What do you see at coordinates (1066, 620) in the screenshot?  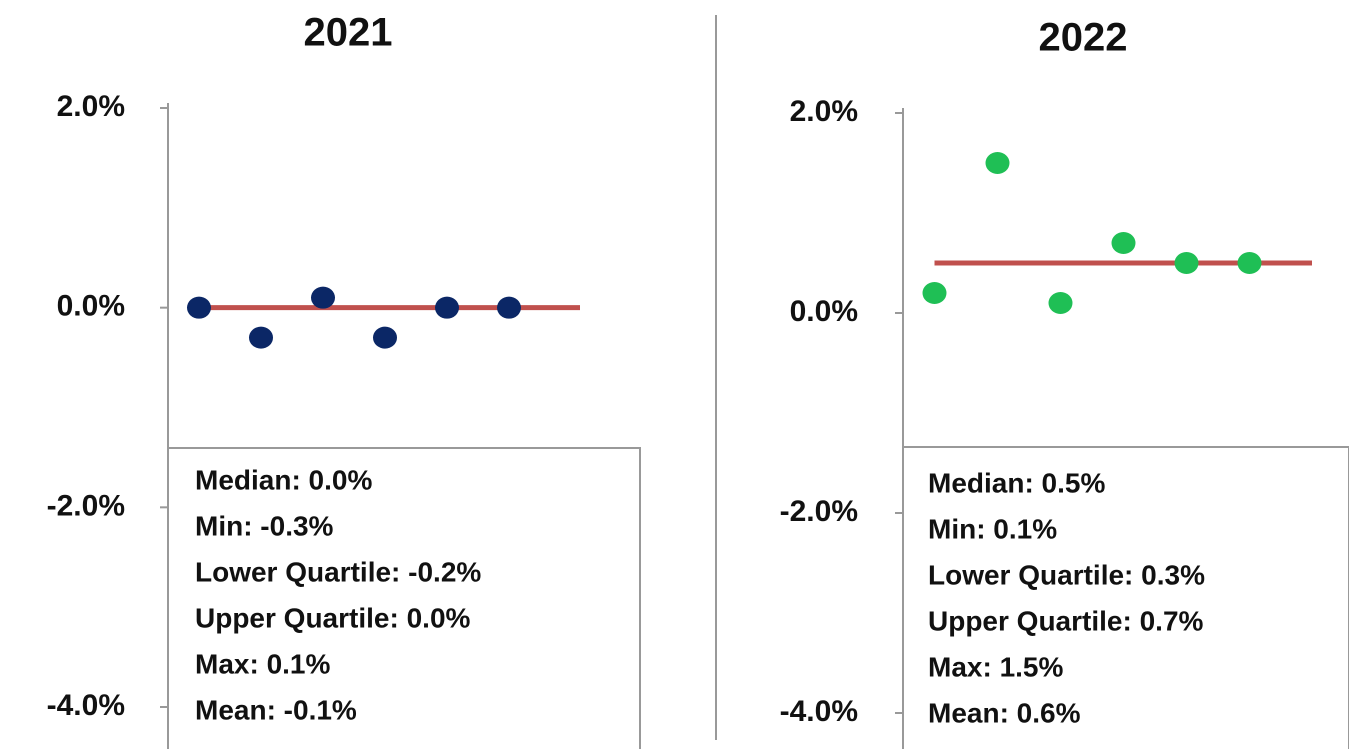 I see `stat-label: Upper Quartile: 0.7%` at bounding box center [1066, 620].